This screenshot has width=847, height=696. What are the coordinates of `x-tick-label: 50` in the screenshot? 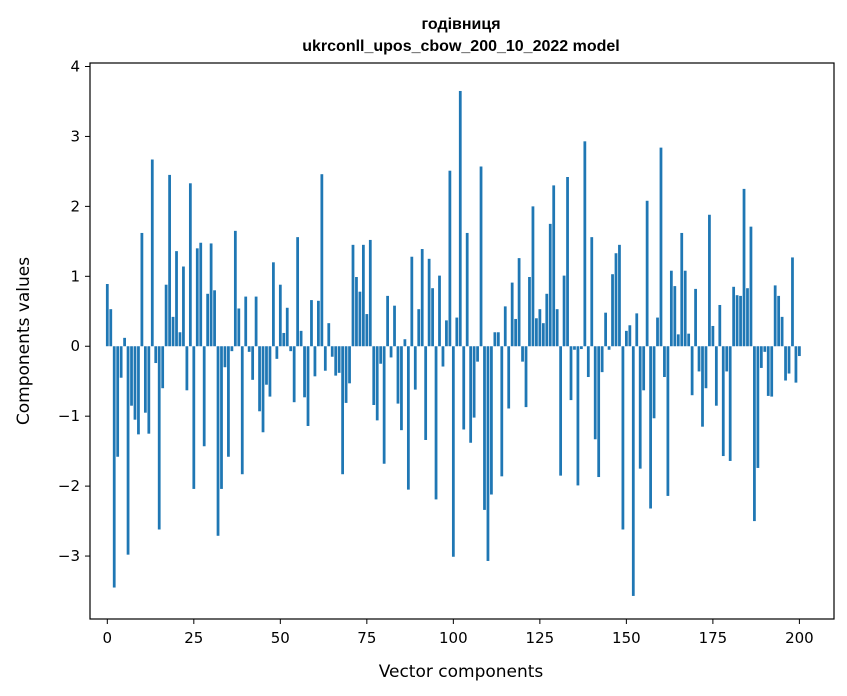 It's located at (280, 638).